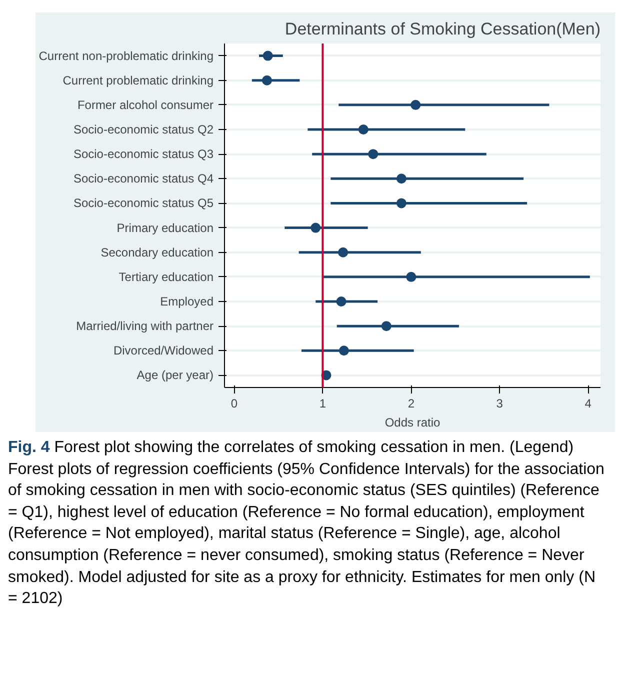 This screenshot has height=689, width=627. Describe the element at coordinates (175, 375) in the screenshot. I see `y-tick-label: Age (per year)` at that location.